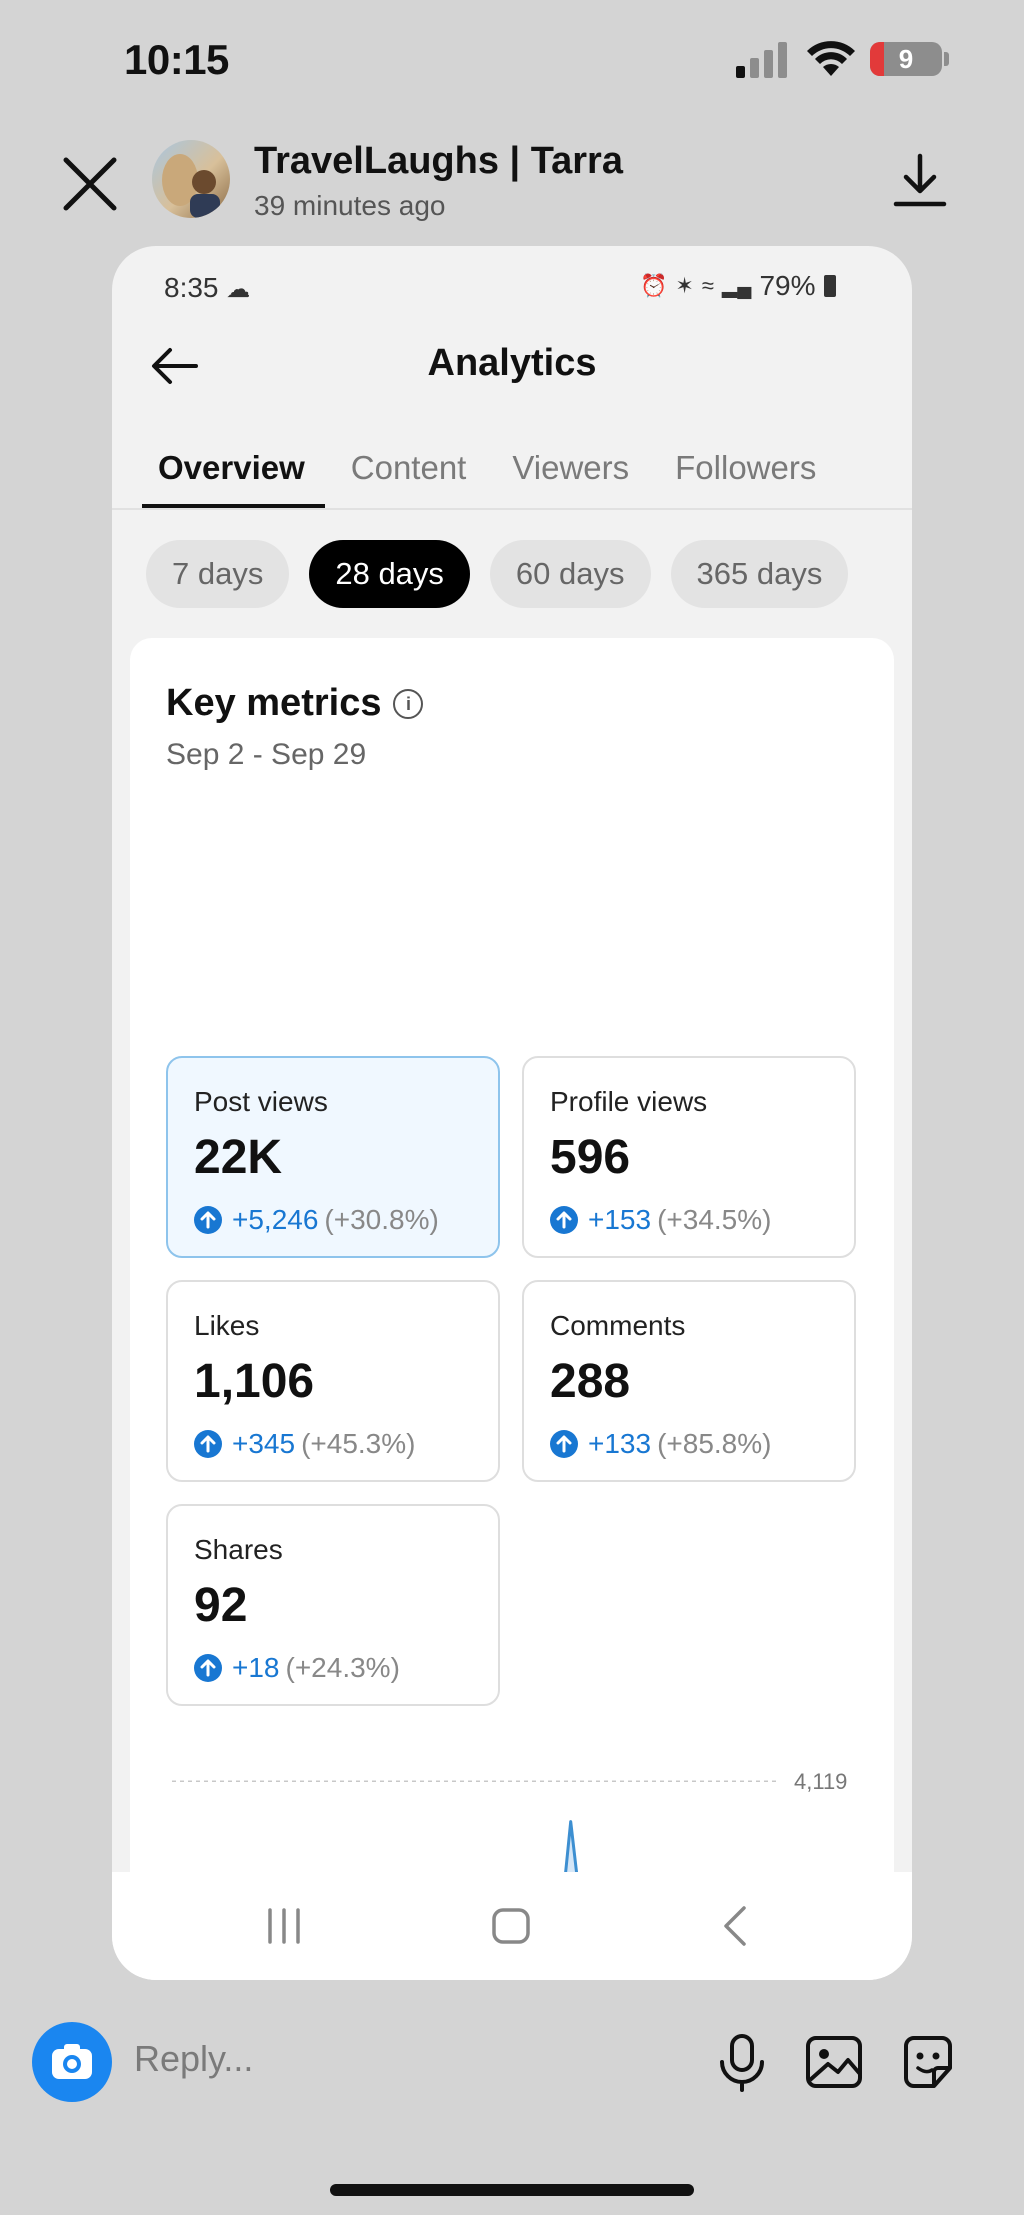  What do you see at coordinates (590, 1157) in the screenshot?
I see `metric-value: 596` at bounding box center [590, 1157].